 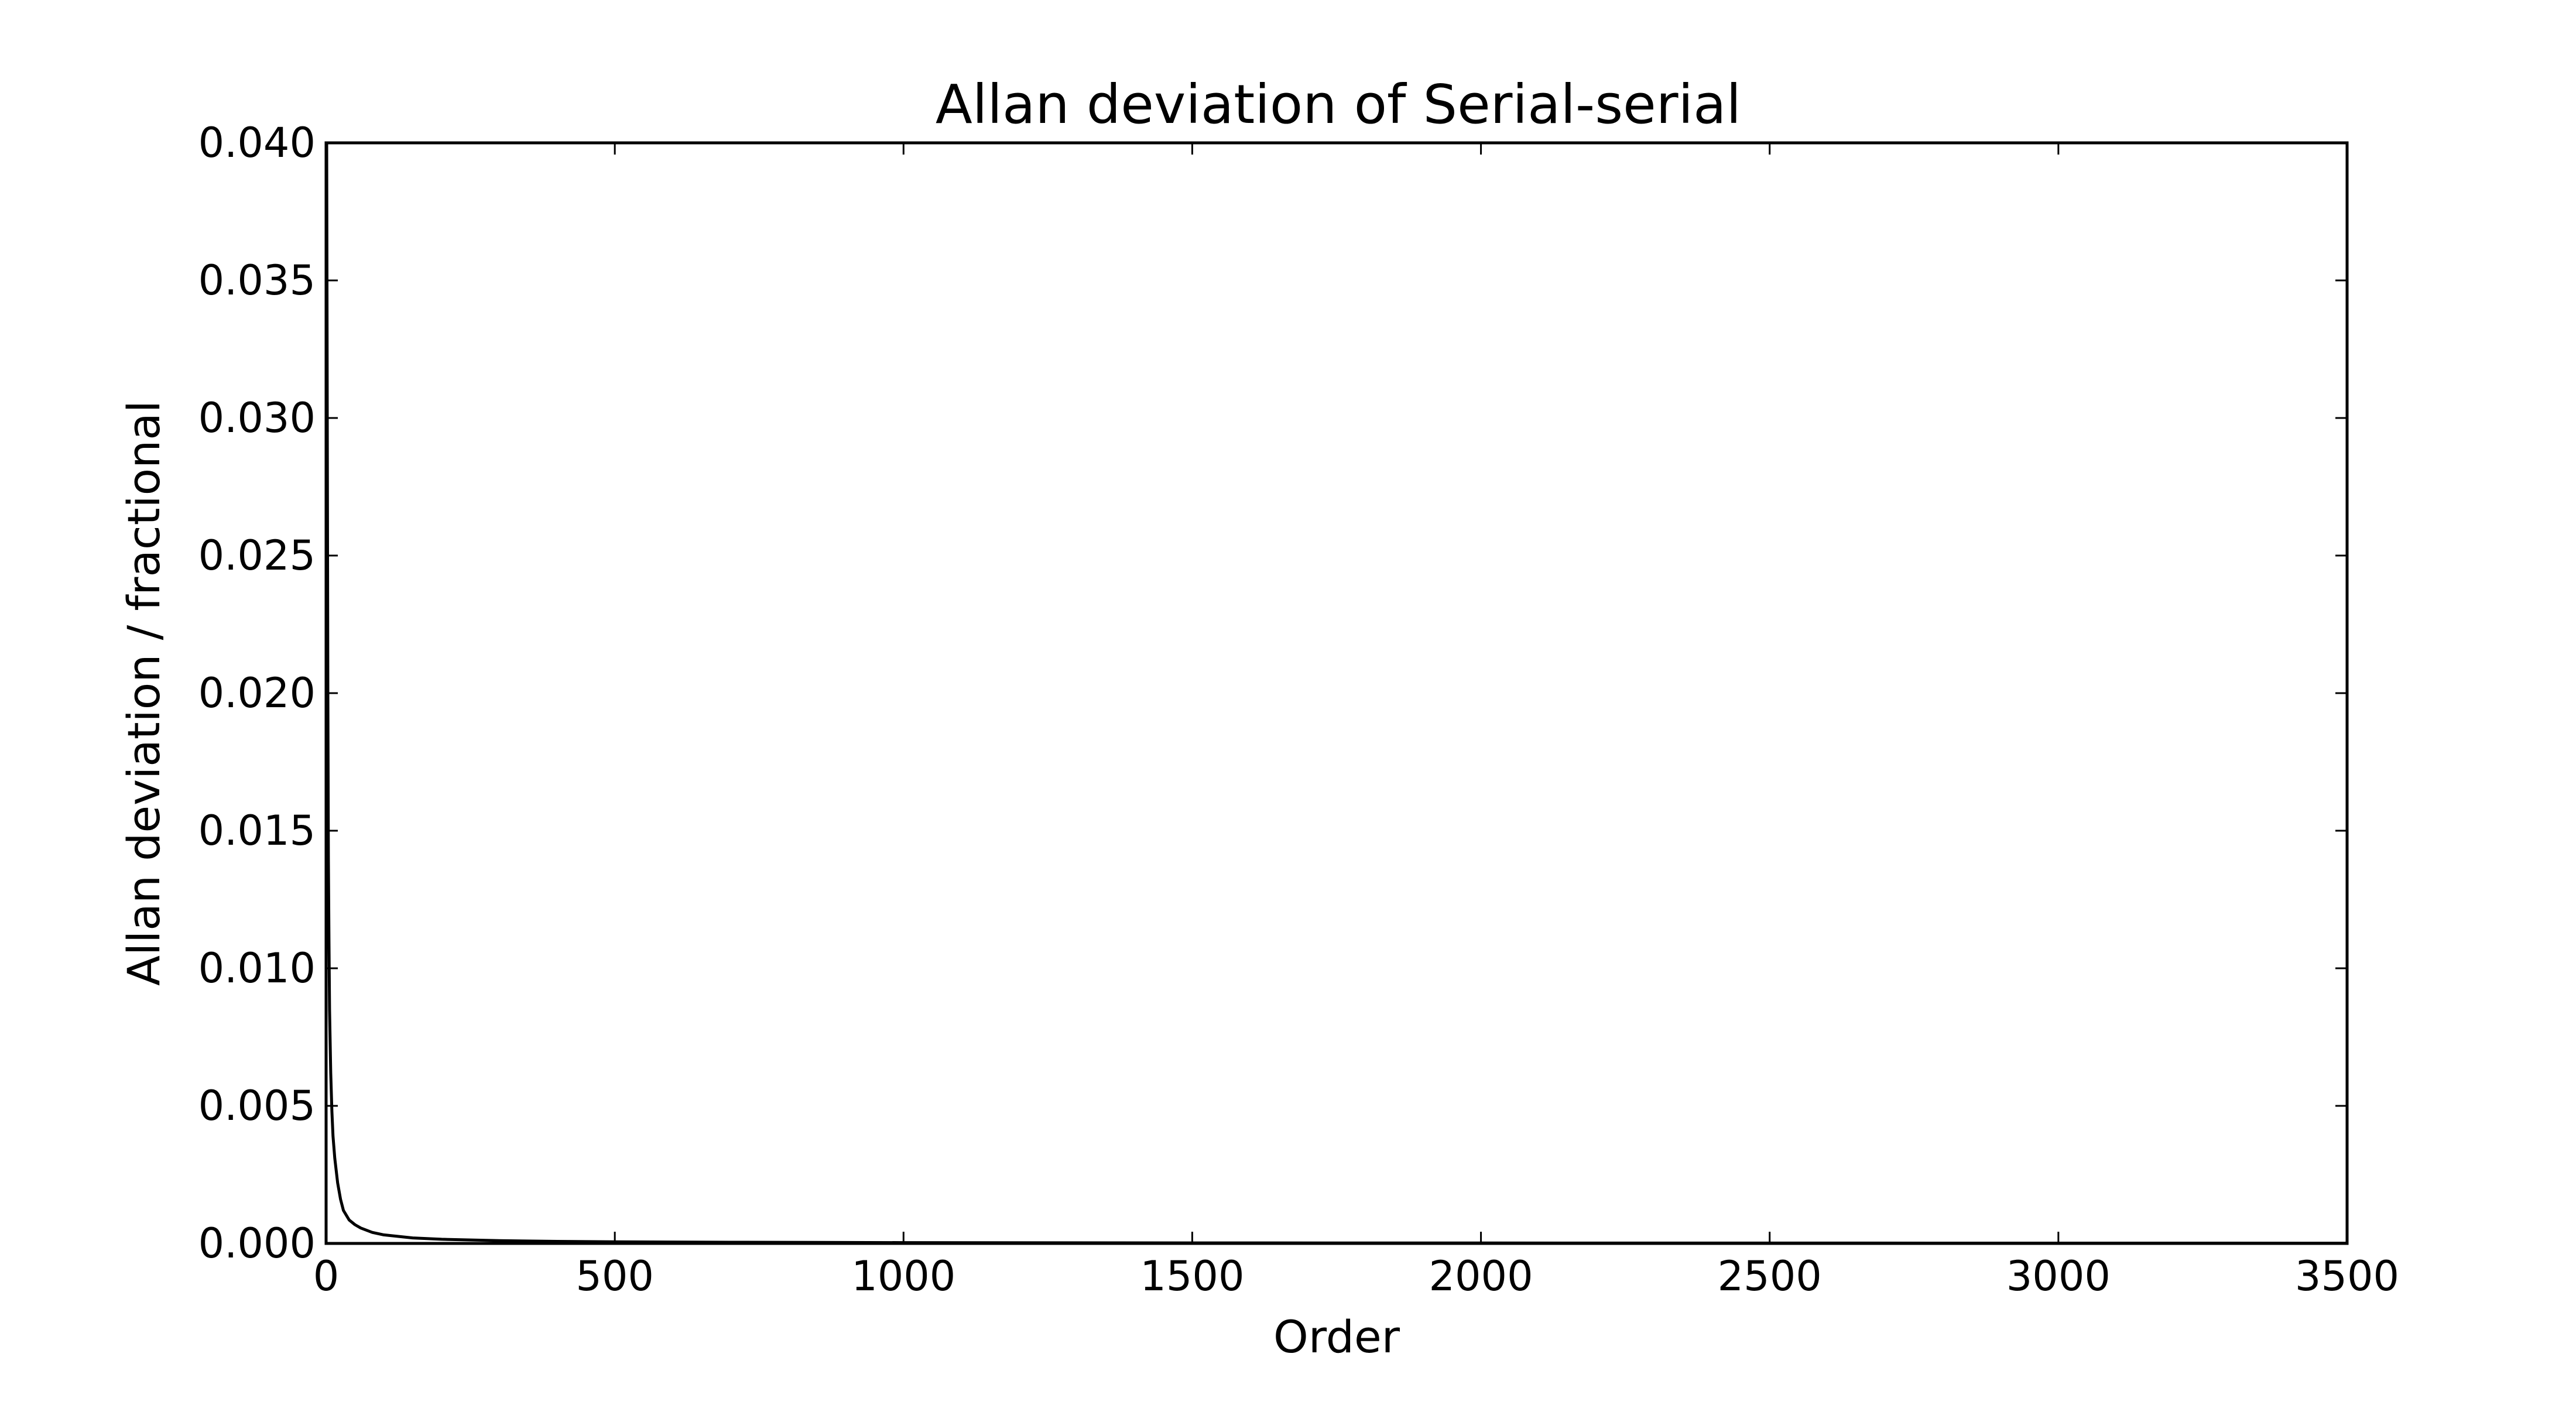 What do you see at coordinates (1338, 105) in the screenshot?
I see `chart-title: Allan deviation of Serial-serial` at bounding box center [1338, 105].